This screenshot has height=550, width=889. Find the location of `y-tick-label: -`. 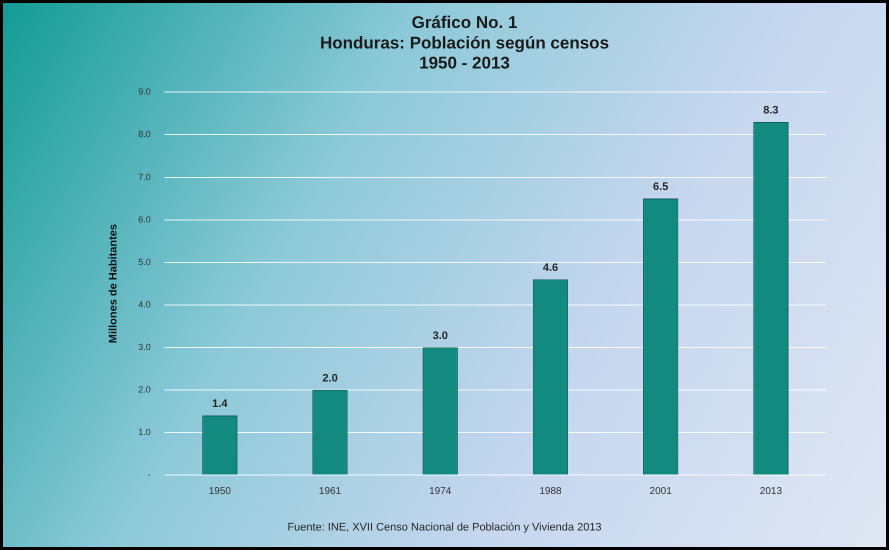

y-tick-label: - is located at coordinates (149, 474).